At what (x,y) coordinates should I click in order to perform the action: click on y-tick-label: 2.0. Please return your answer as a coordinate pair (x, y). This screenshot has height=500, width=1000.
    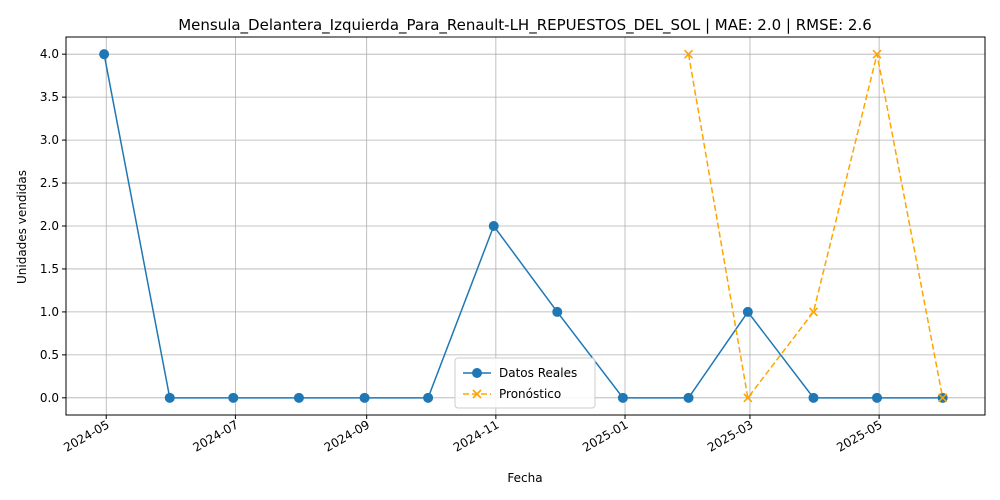
    Looking at the image, I should click on (49, 226).